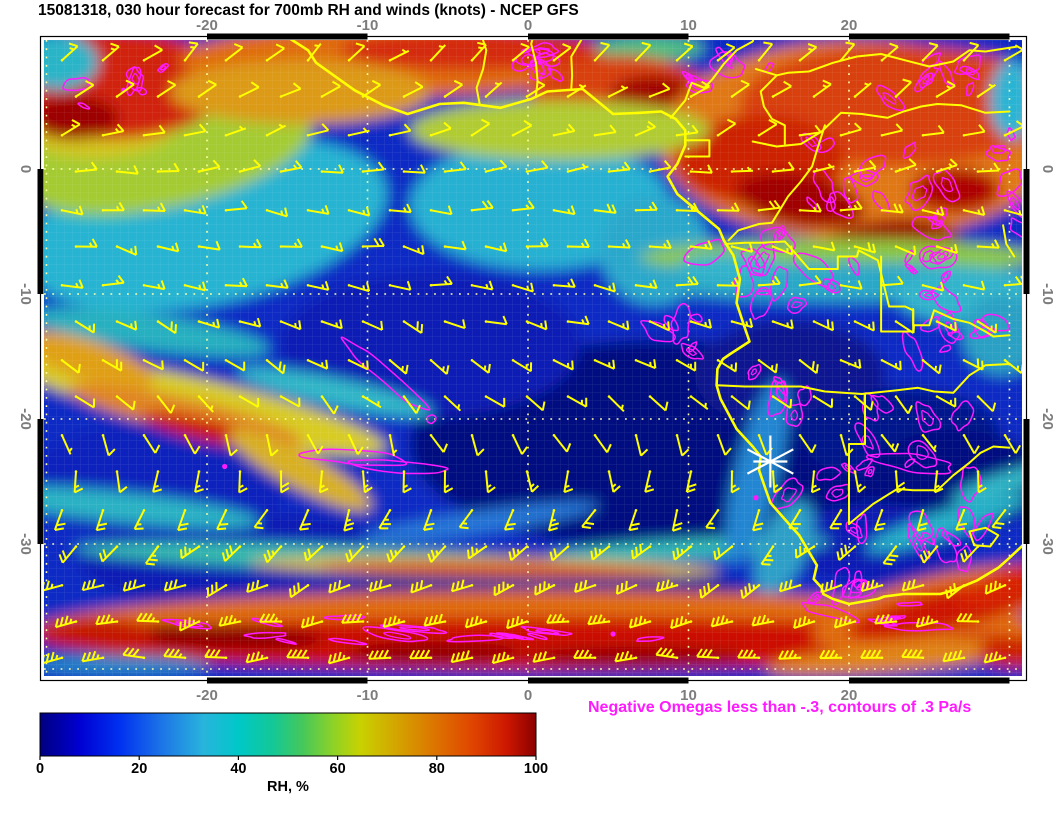  I want to click on svg-text: 40, so click(238, 769).